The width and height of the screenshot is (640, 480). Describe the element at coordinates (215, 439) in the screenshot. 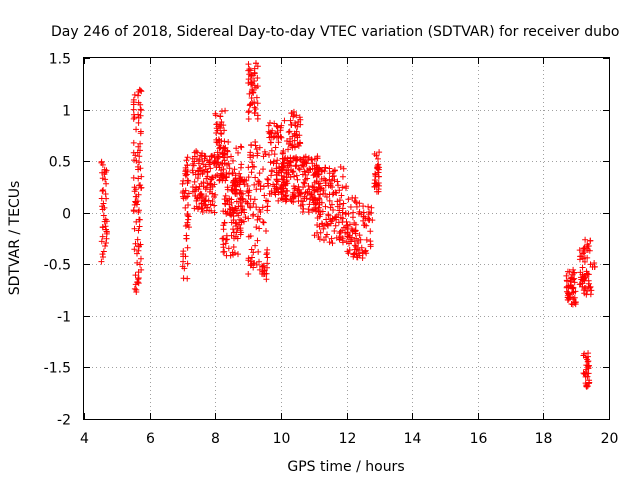

I see `x-tick-label: 8` at that location.